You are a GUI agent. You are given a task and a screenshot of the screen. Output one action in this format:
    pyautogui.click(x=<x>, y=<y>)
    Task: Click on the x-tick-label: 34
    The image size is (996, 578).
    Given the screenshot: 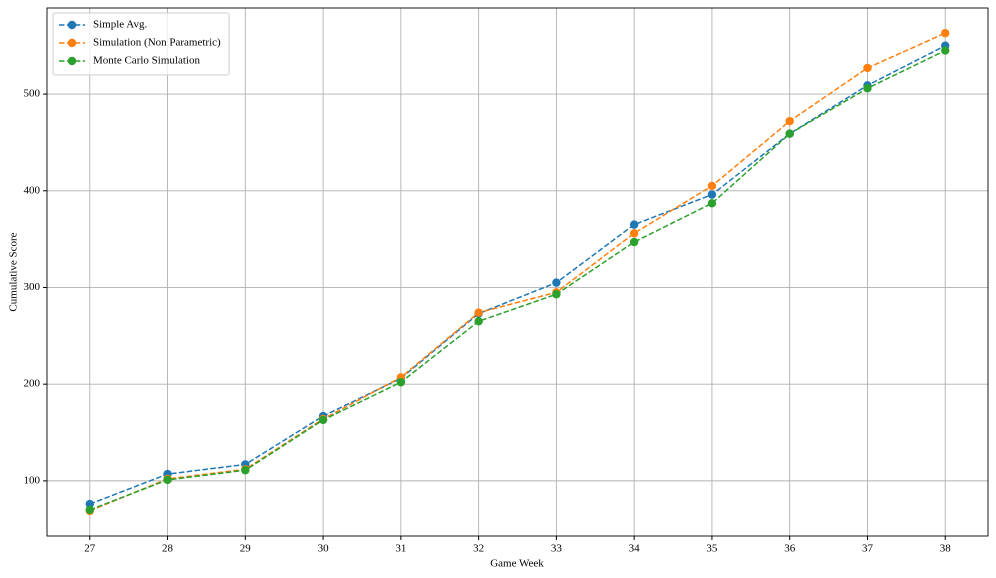 What is the action you would take?
    pyautogui.click(x=635, y=549)
    